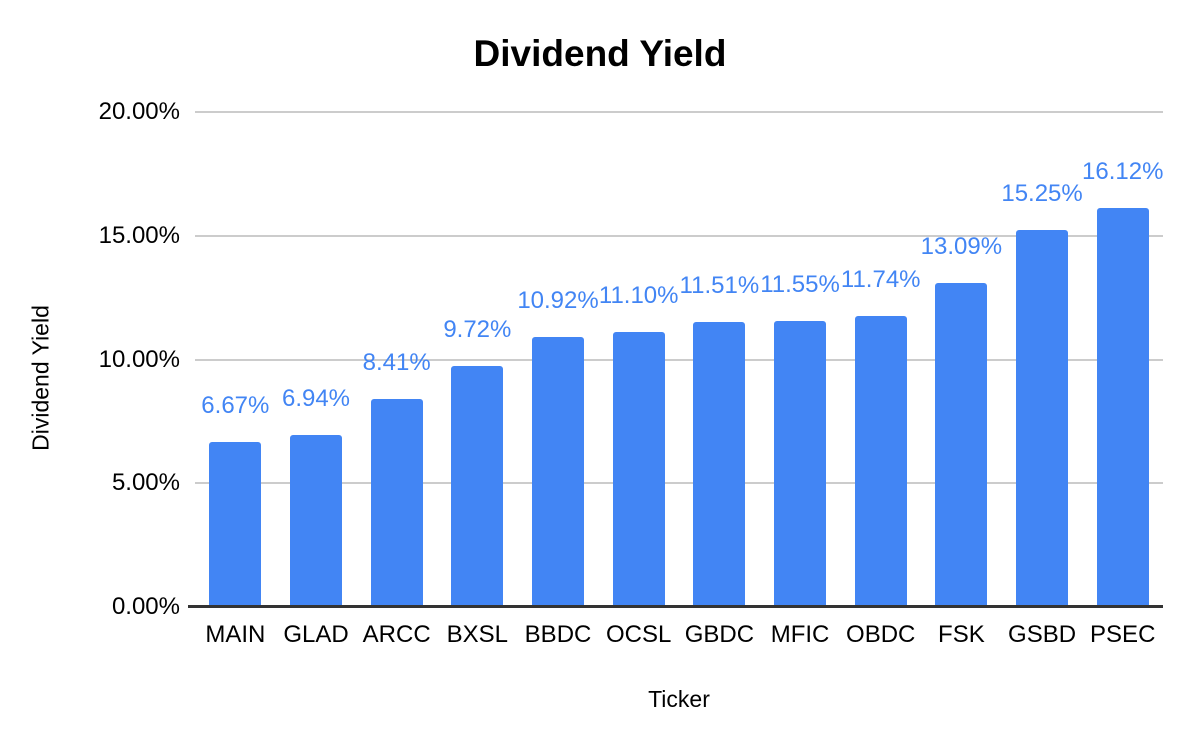 The image size is (1200, 742). I want to click on x-tick-label: FSK, so click(961, 634).